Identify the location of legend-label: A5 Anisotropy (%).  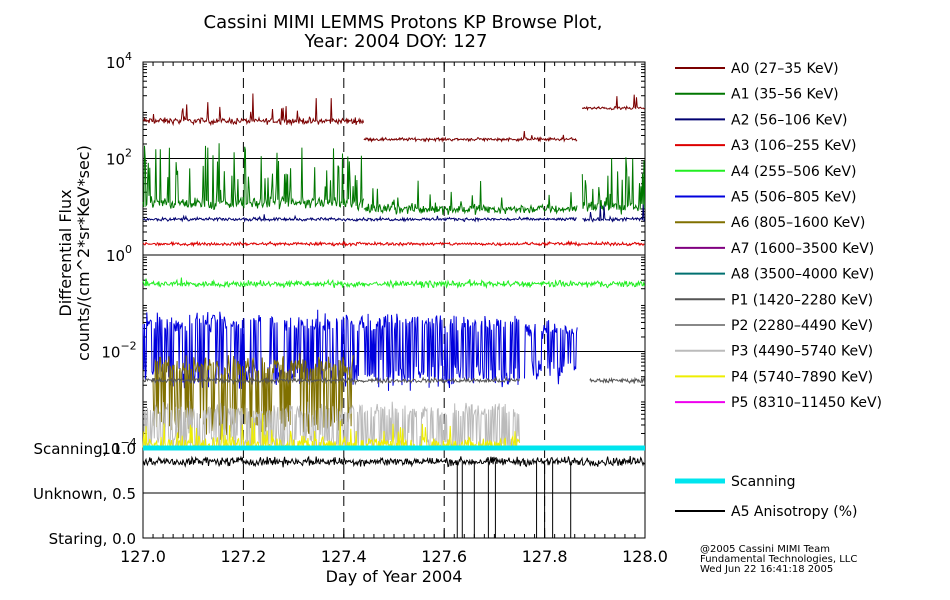
(794, 512).